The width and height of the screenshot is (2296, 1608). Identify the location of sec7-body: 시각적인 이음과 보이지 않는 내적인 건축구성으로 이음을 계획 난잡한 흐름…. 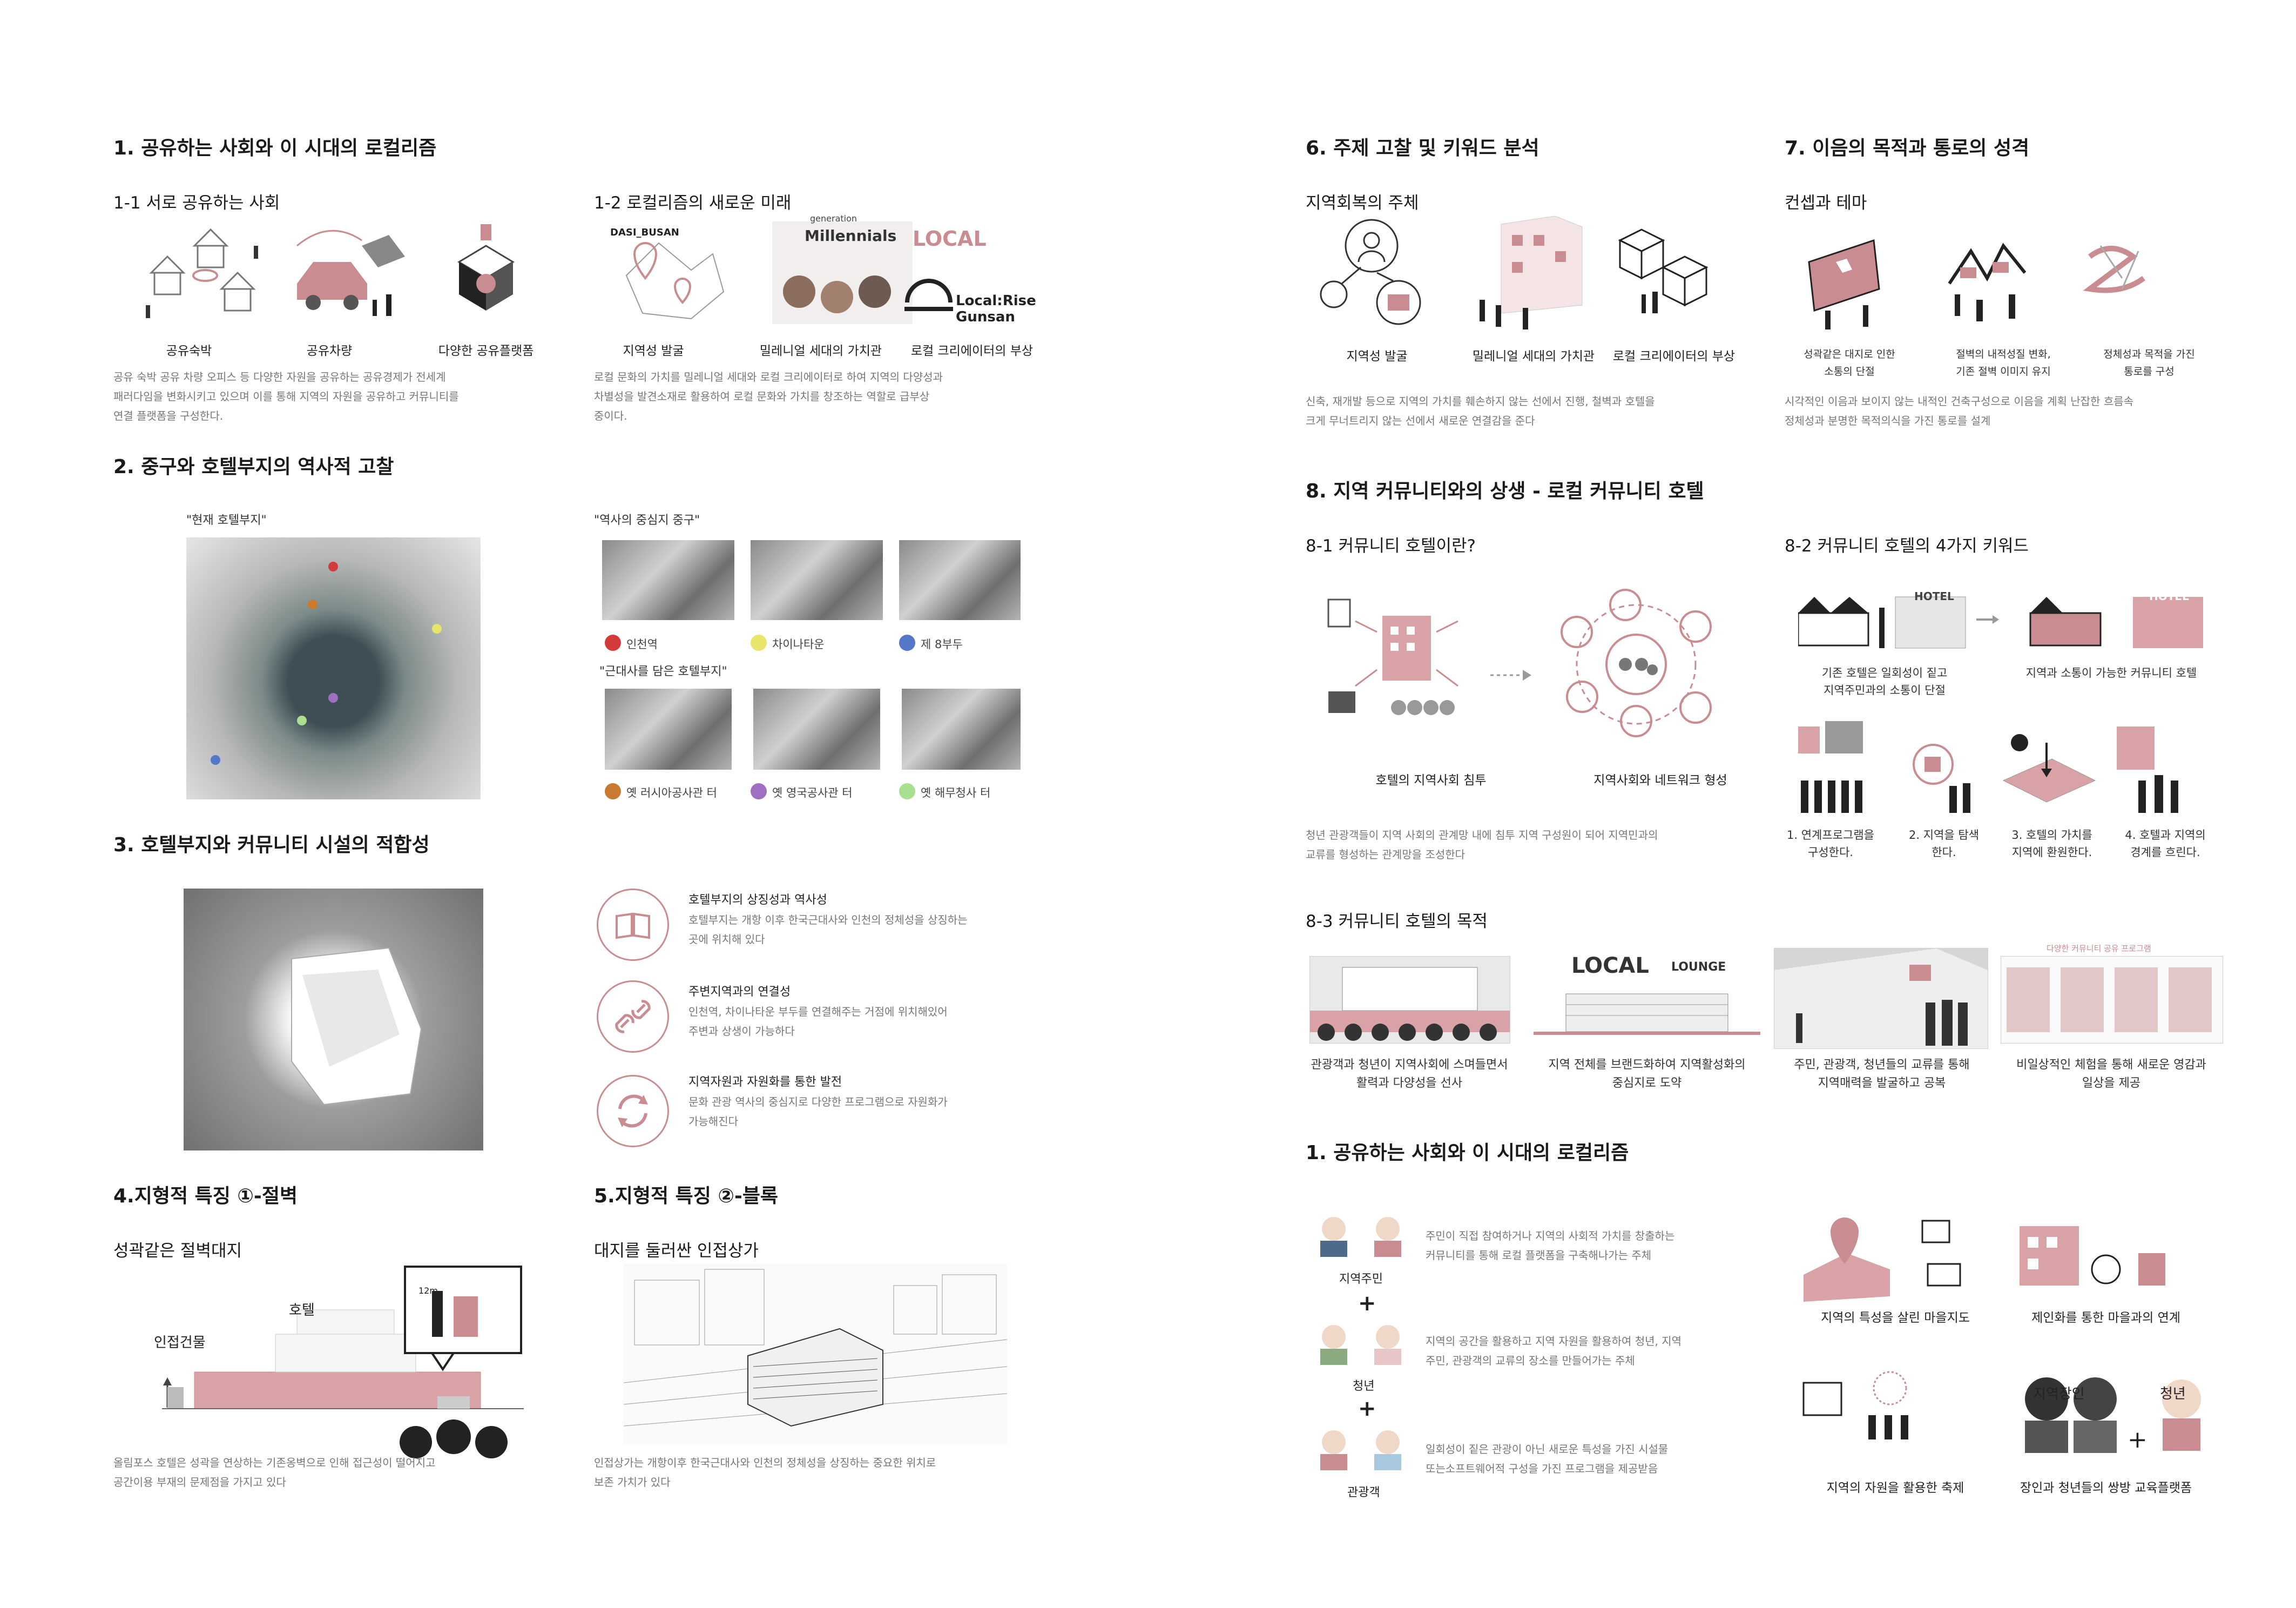
(1960, 411).